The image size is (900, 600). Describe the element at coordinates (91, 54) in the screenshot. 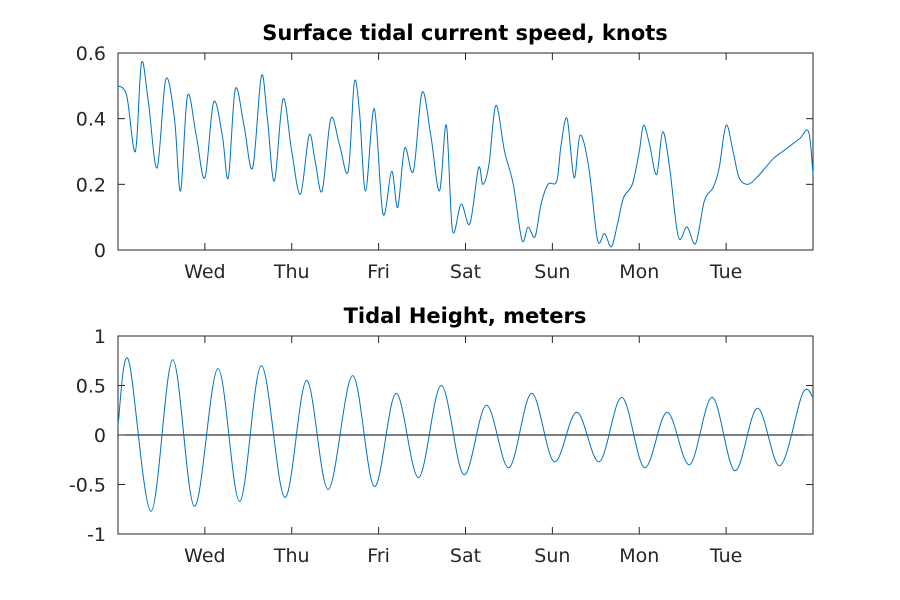

I see `y-tick-label: 0.6` at that location.